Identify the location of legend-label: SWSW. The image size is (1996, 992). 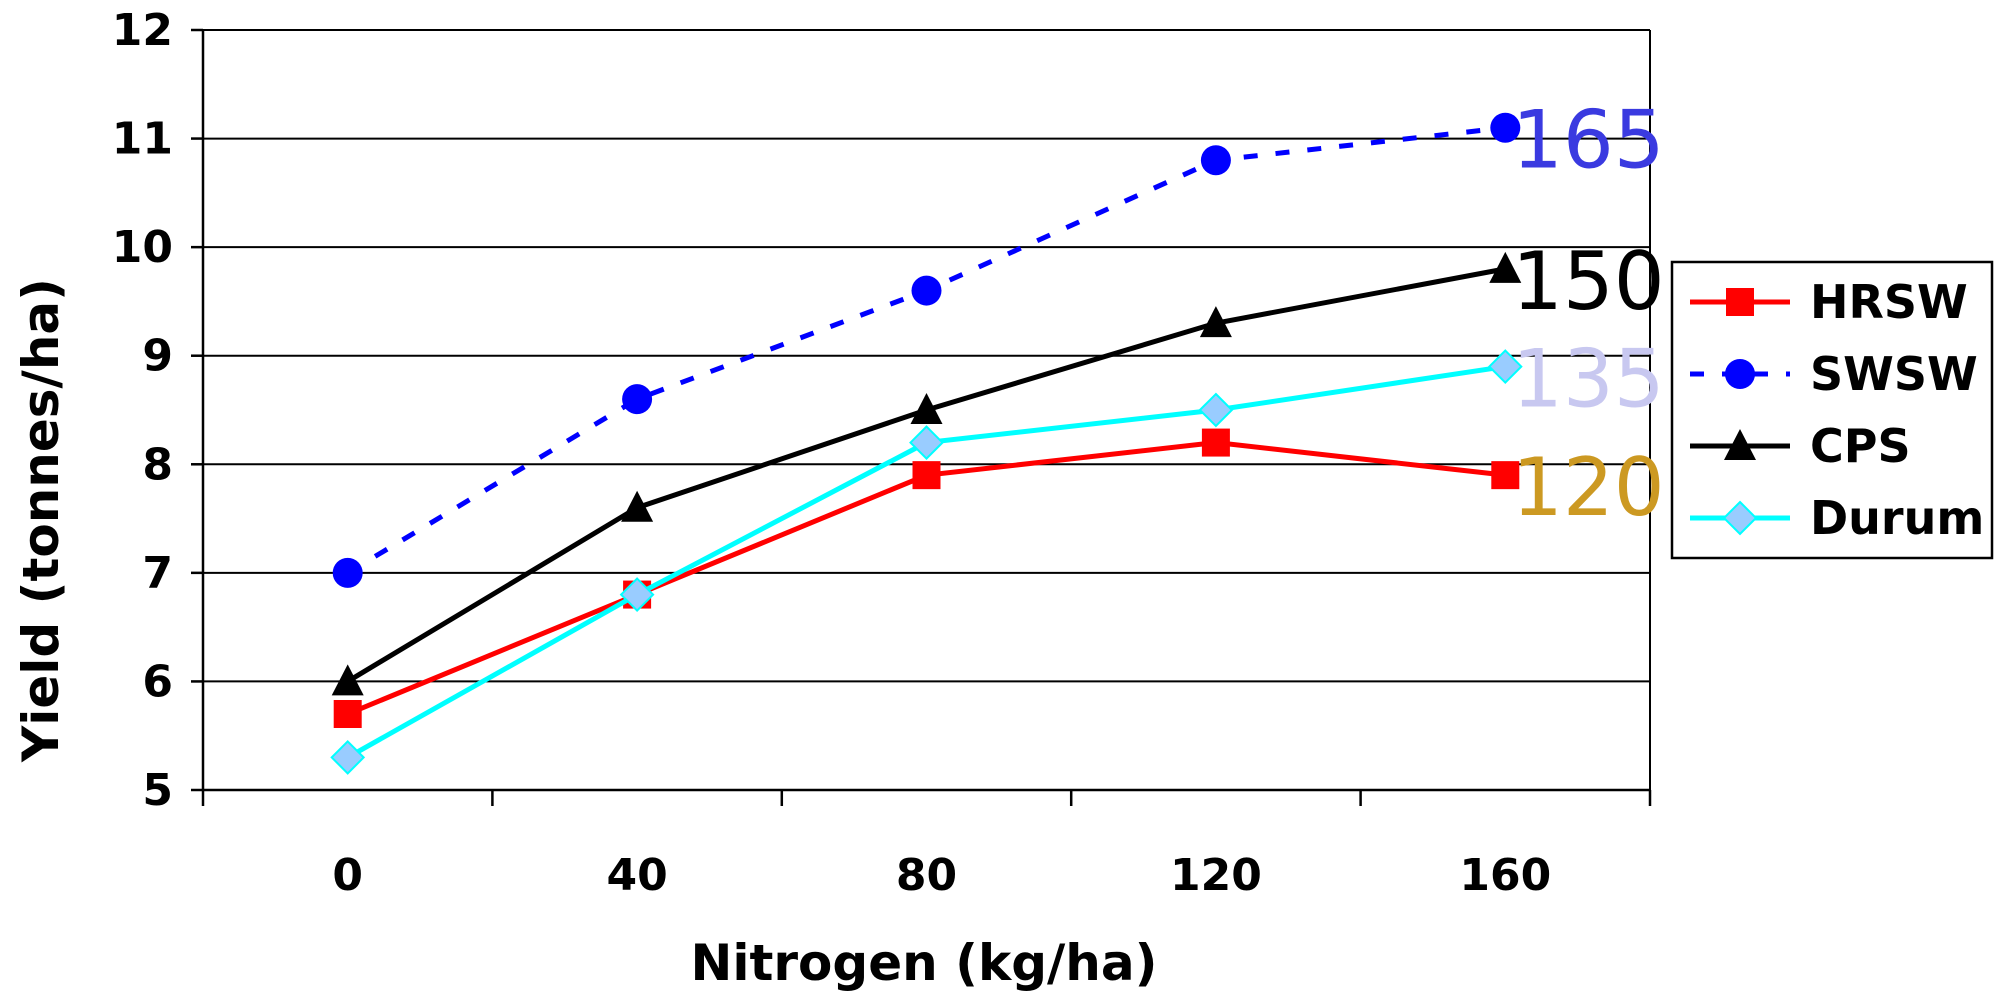
(1894, 374).